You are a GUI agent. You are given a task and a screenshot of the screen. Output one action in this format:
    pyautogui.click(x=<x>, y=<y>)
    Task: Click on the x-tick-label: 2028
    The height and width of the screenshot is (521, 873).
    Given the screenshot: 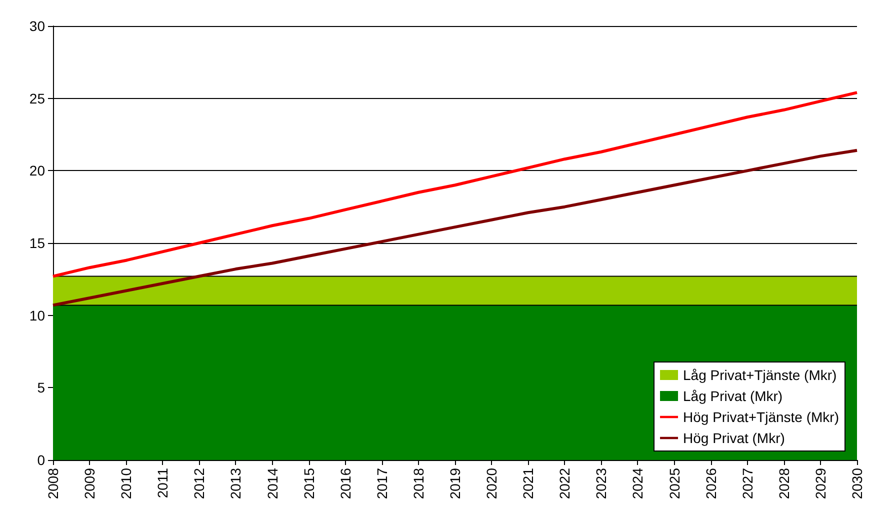 What is the action you would take?
    pyautogui.click(x=784, y=484)
    